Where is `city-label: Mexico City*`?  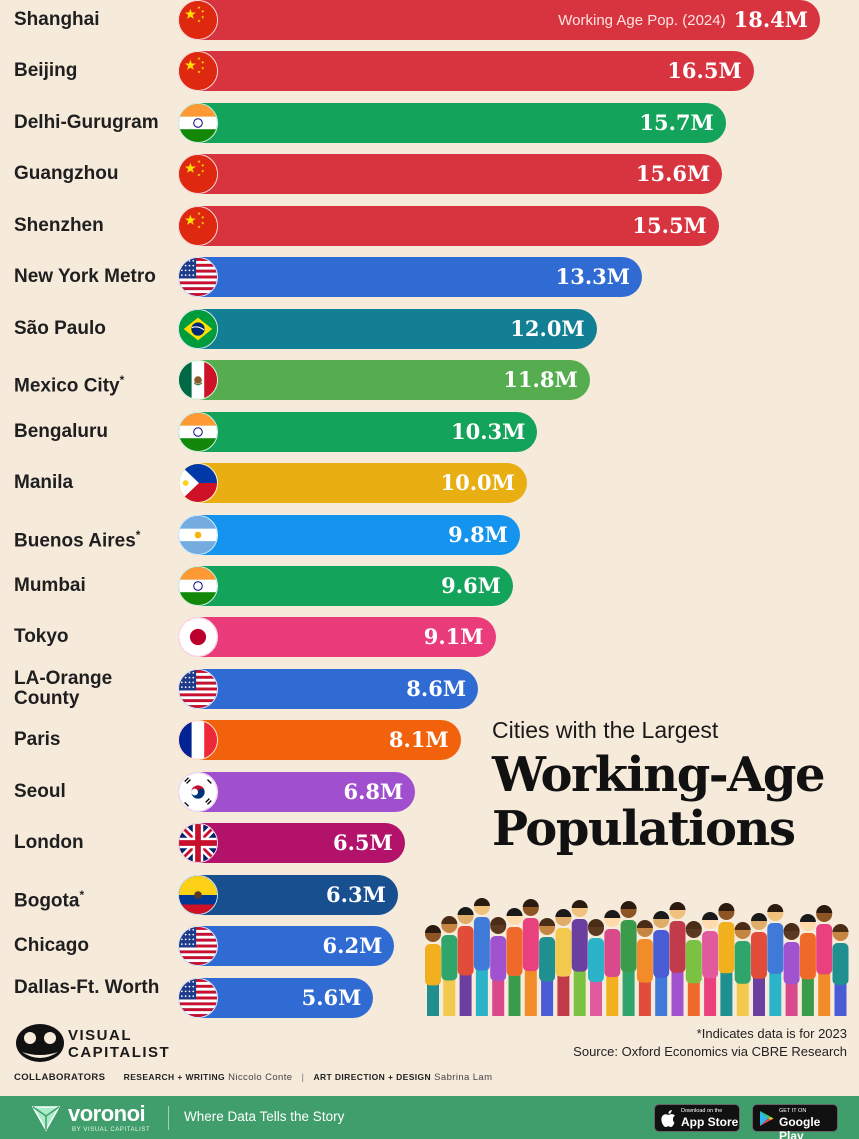 city-label: Mexico City* is located at coordinates (69, 385).